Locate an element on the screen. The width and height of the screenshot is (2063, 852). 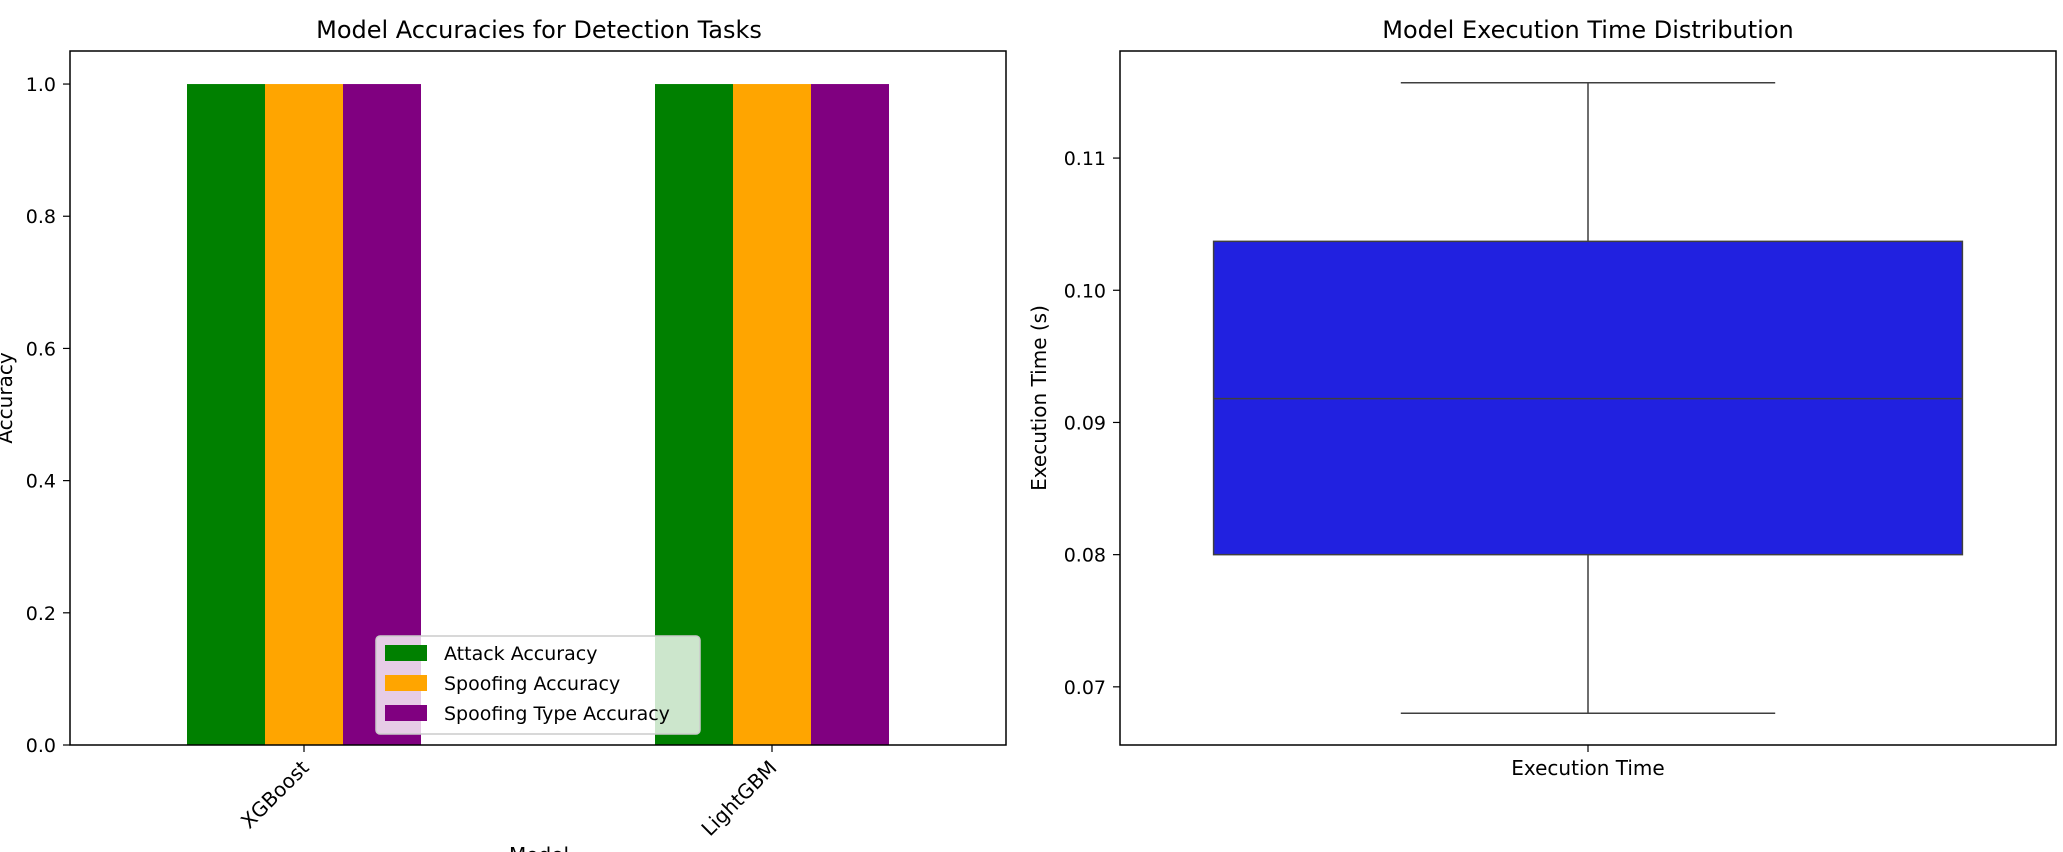
execution-time-chart-title: Model Execution Time Distribution is located at coordinates (1587, 30).